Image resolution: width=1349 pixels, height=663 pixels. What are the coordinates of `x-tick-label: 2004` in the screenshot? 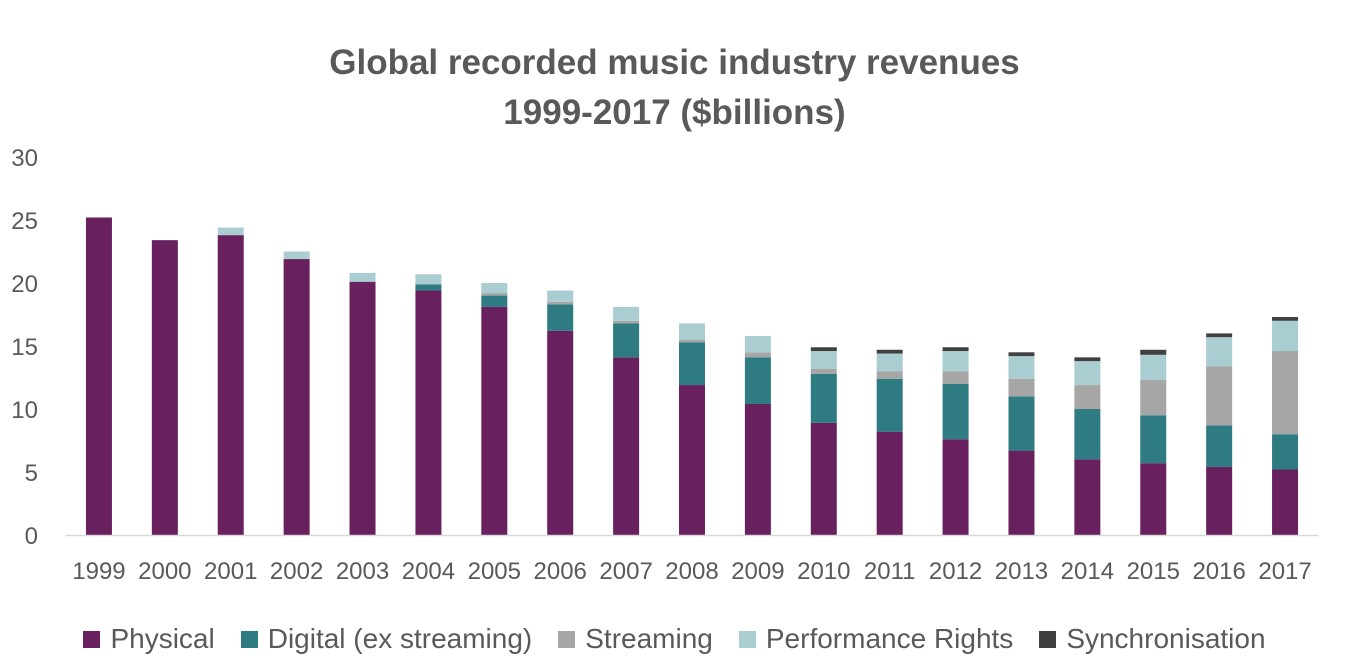 It's located at (428, 571).